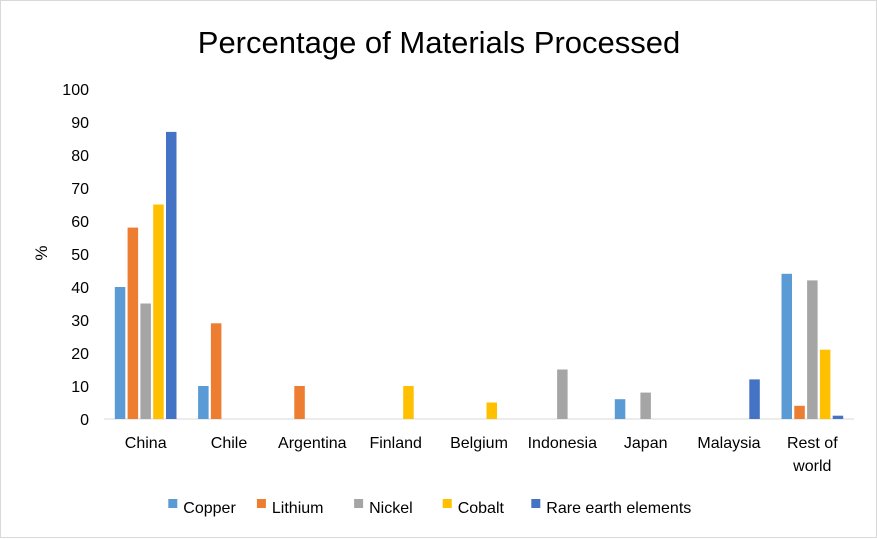 Image resolution: width=877 pixels, height=539 pixels. Describe the element at coordinates (481, 508) in the screenshot. I see `legend-label: Cobalt` at that location.